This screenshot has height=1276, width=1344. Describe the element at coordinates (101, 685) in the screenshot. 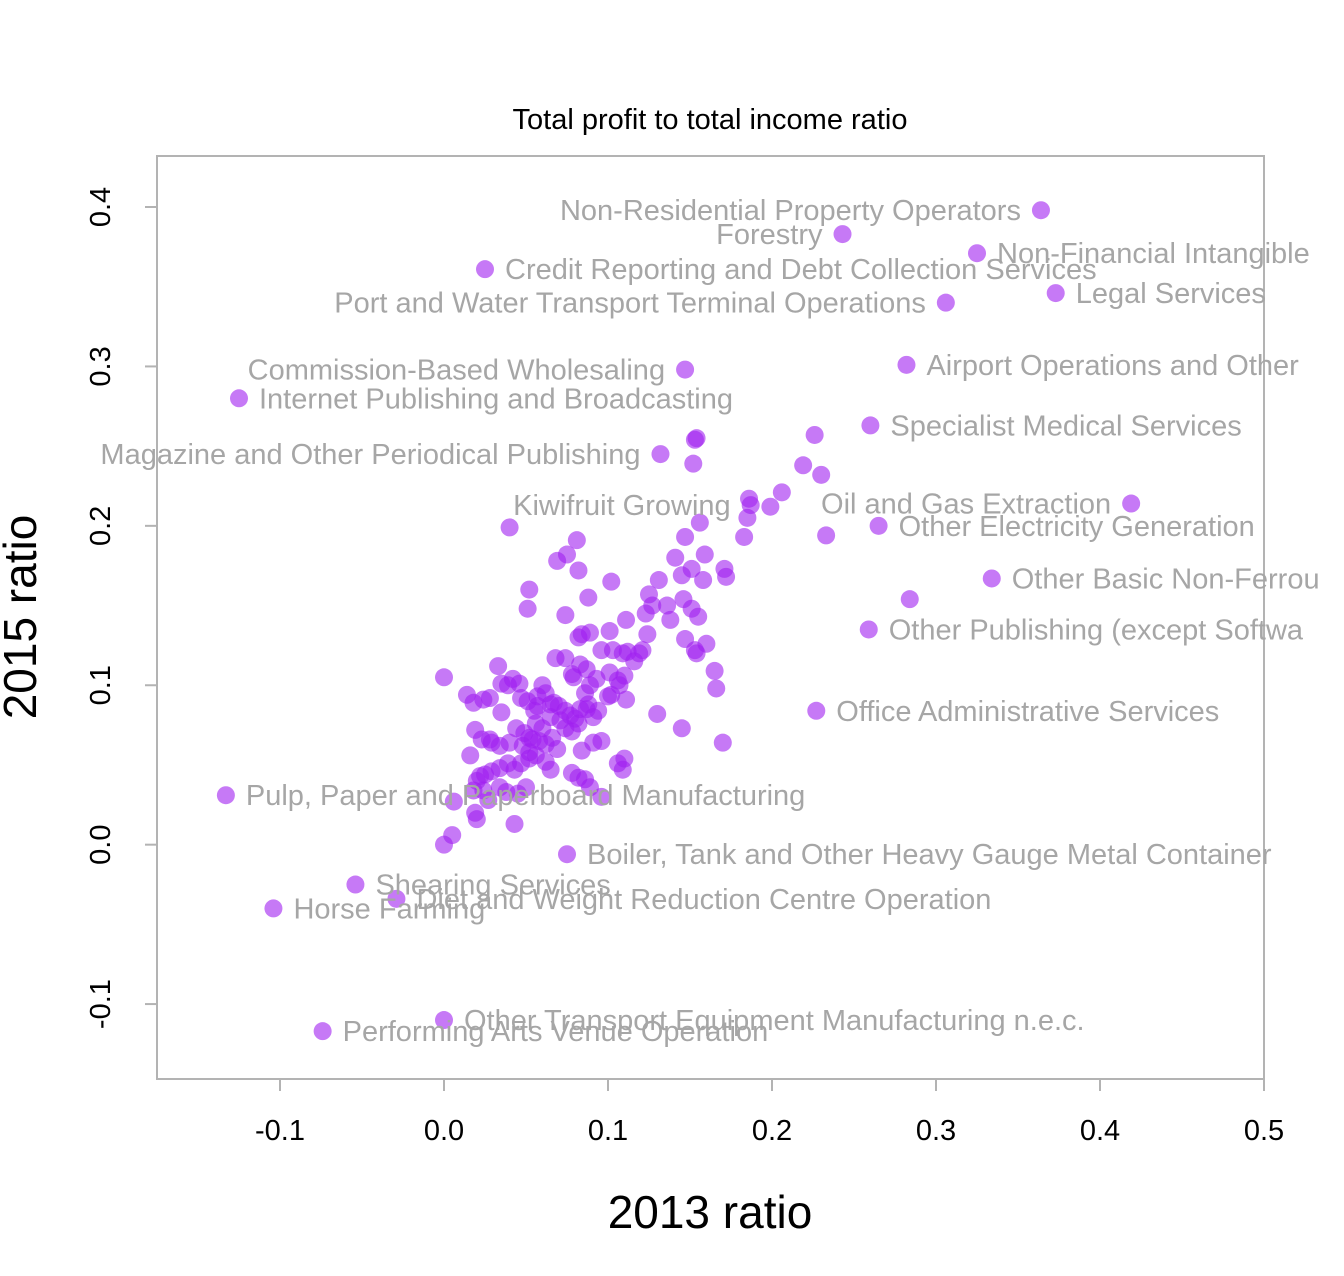

I see `y-tick-label: 0.1` at that location.